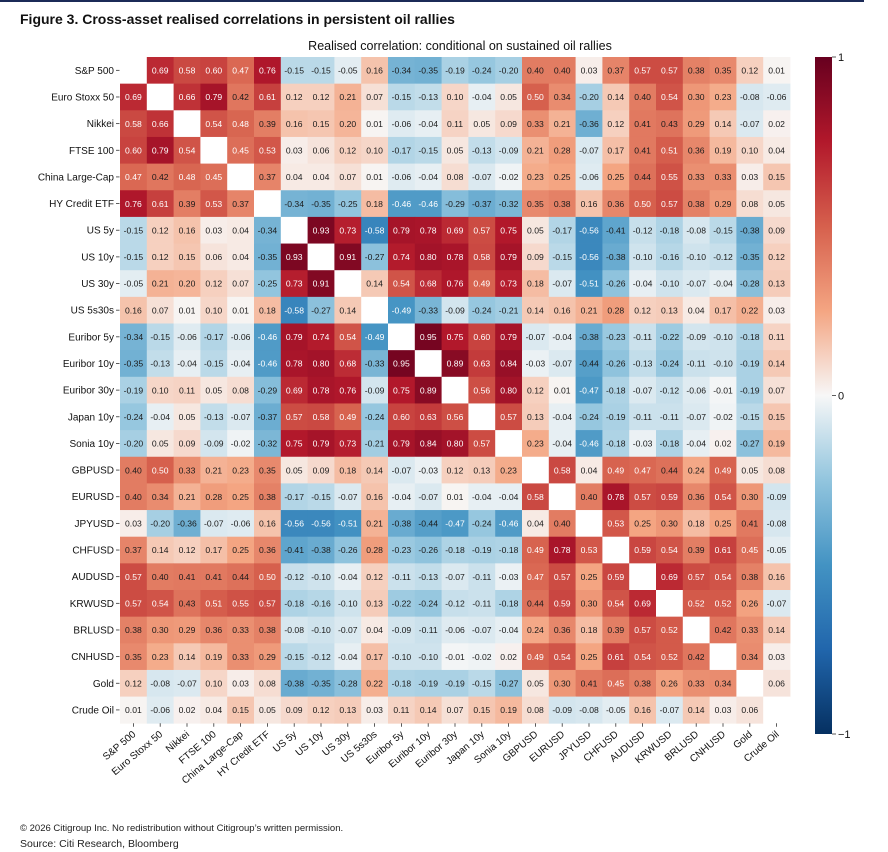  I want to click on row-label-china-large-cap: China Large-Cap, so click(76, 177).